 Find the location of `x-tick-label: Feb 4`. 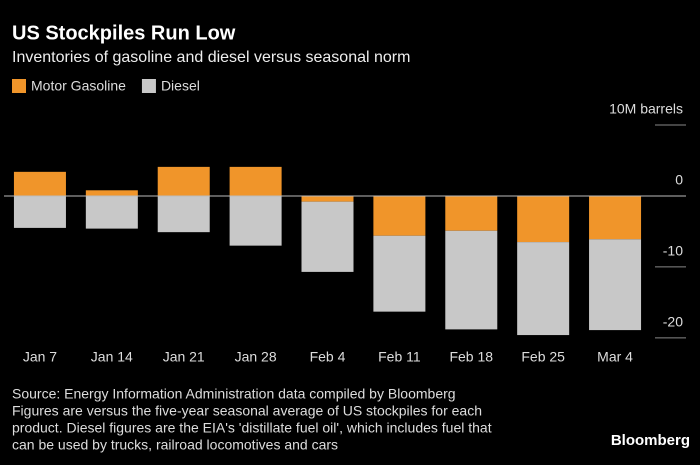

x-tick-label: Feb 4 is located at coordinates (328, 357).